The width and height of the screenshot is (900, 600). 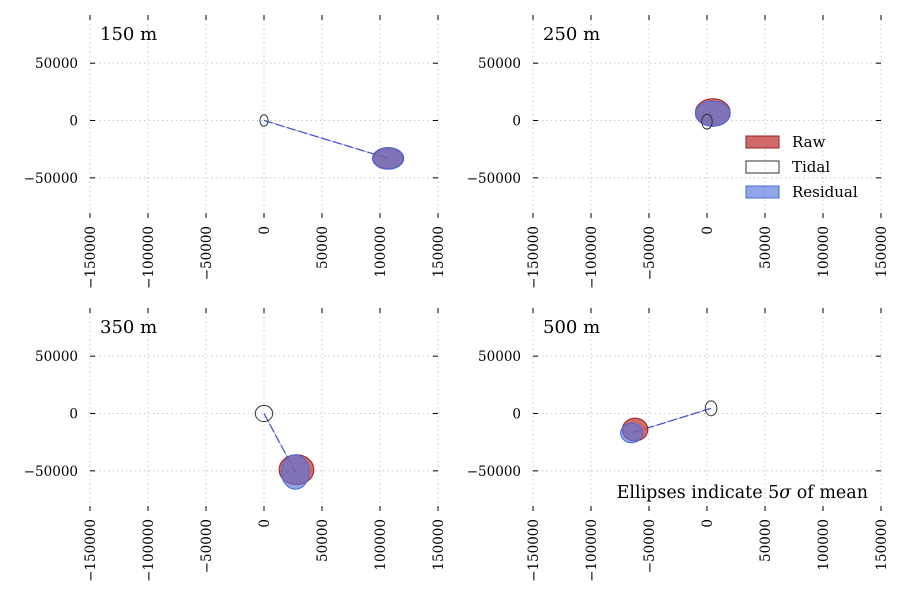 I want to click on legend-swatch-residual, so click(x=762, y=192).